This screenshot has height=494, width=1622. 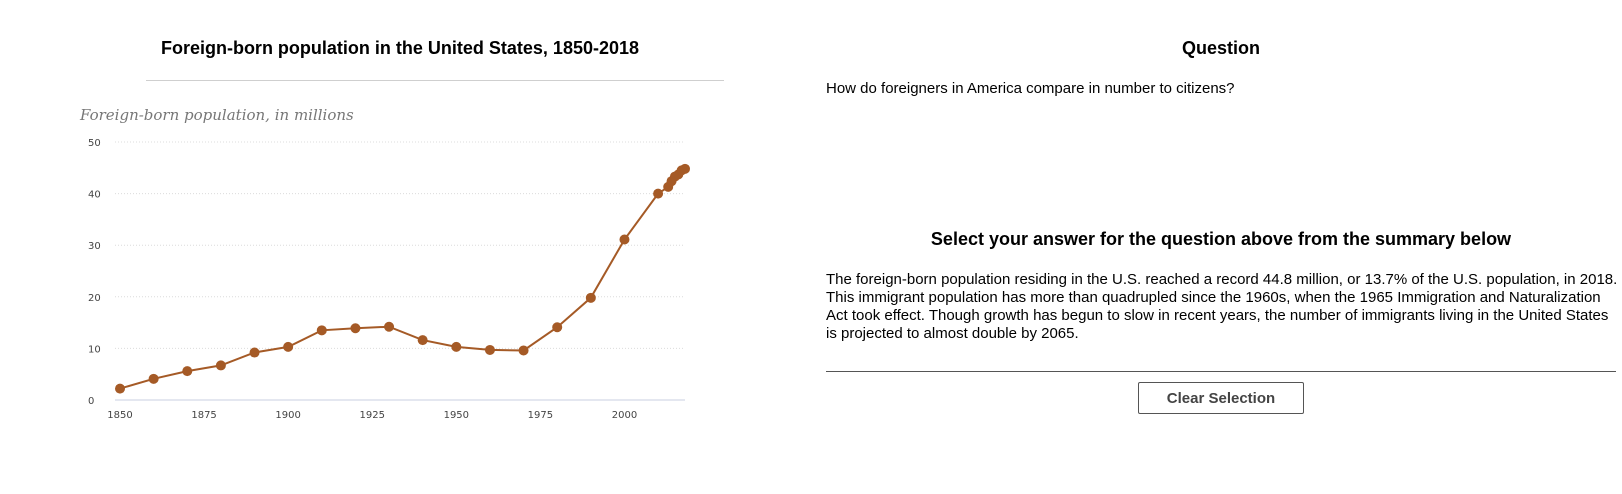 What do you see at coordinates (94, 143) in the screenshot?
I see `y-tick-label: 50` at bounding box center [94, 143].